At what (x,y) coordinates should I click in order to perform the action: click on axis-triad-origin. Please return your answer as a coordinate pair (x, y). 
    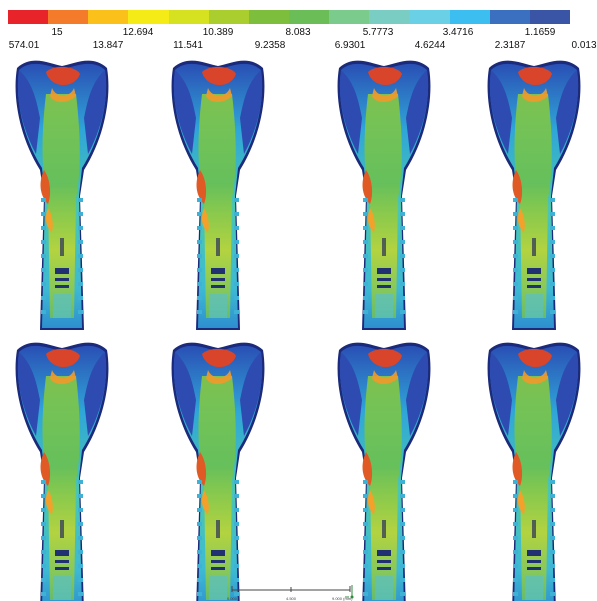
    Looking at the image, I should click on (352, 597).